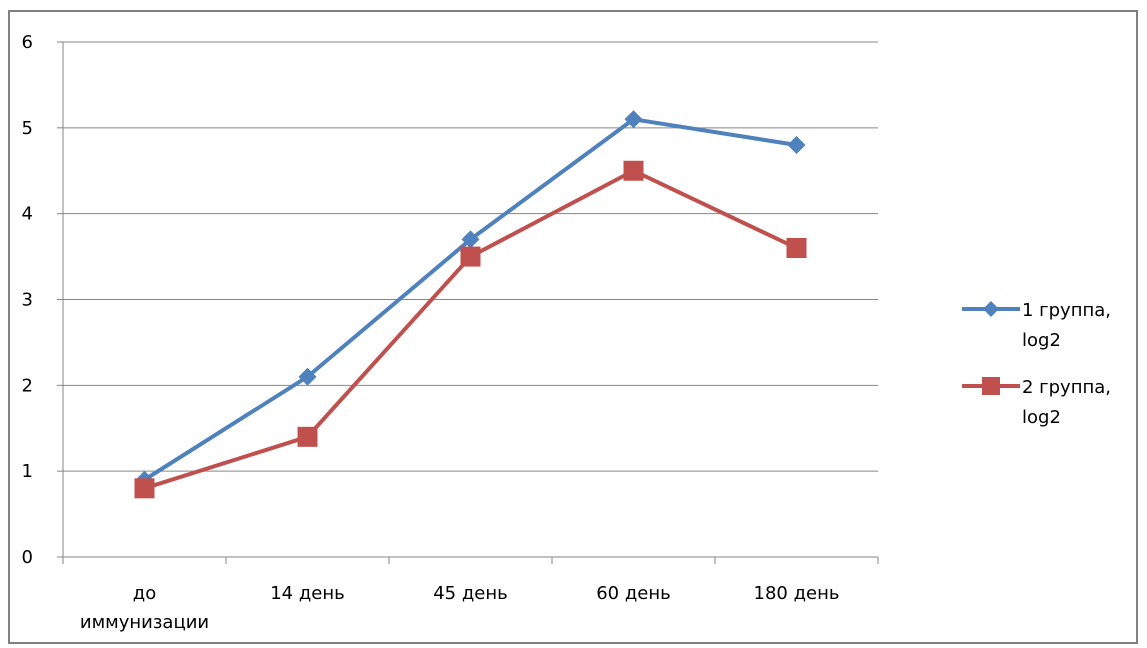 This screenshot has height=648, width=1147. What do you see at coordinates (27, 385) in the screenshot?
I see `y-tick-label: 2` at bounding box center [27, 385].